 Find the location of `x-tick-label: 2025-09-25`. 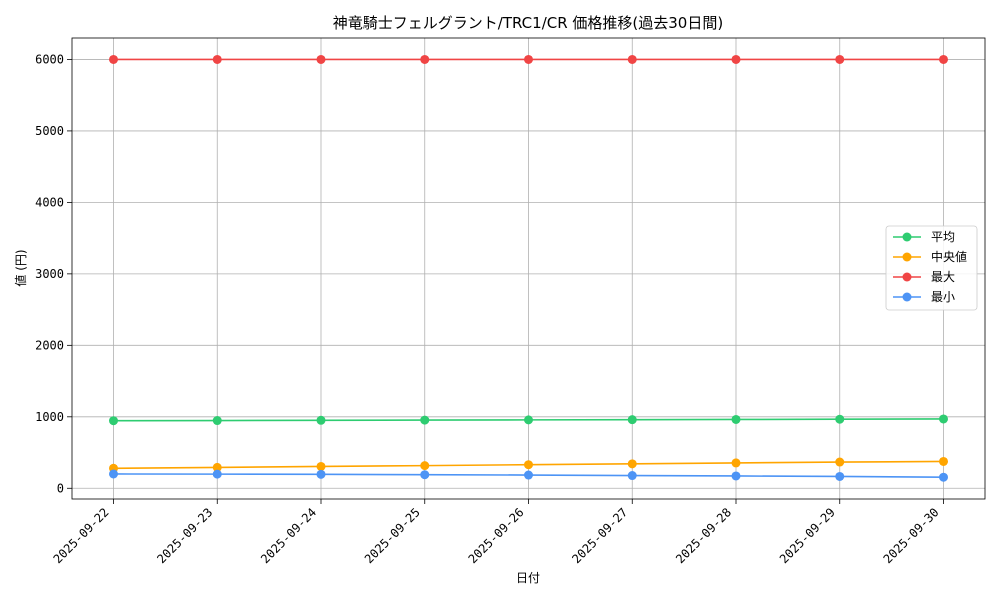

x-tick-label: 2025-09-25 is located at coordinates (392, 535).